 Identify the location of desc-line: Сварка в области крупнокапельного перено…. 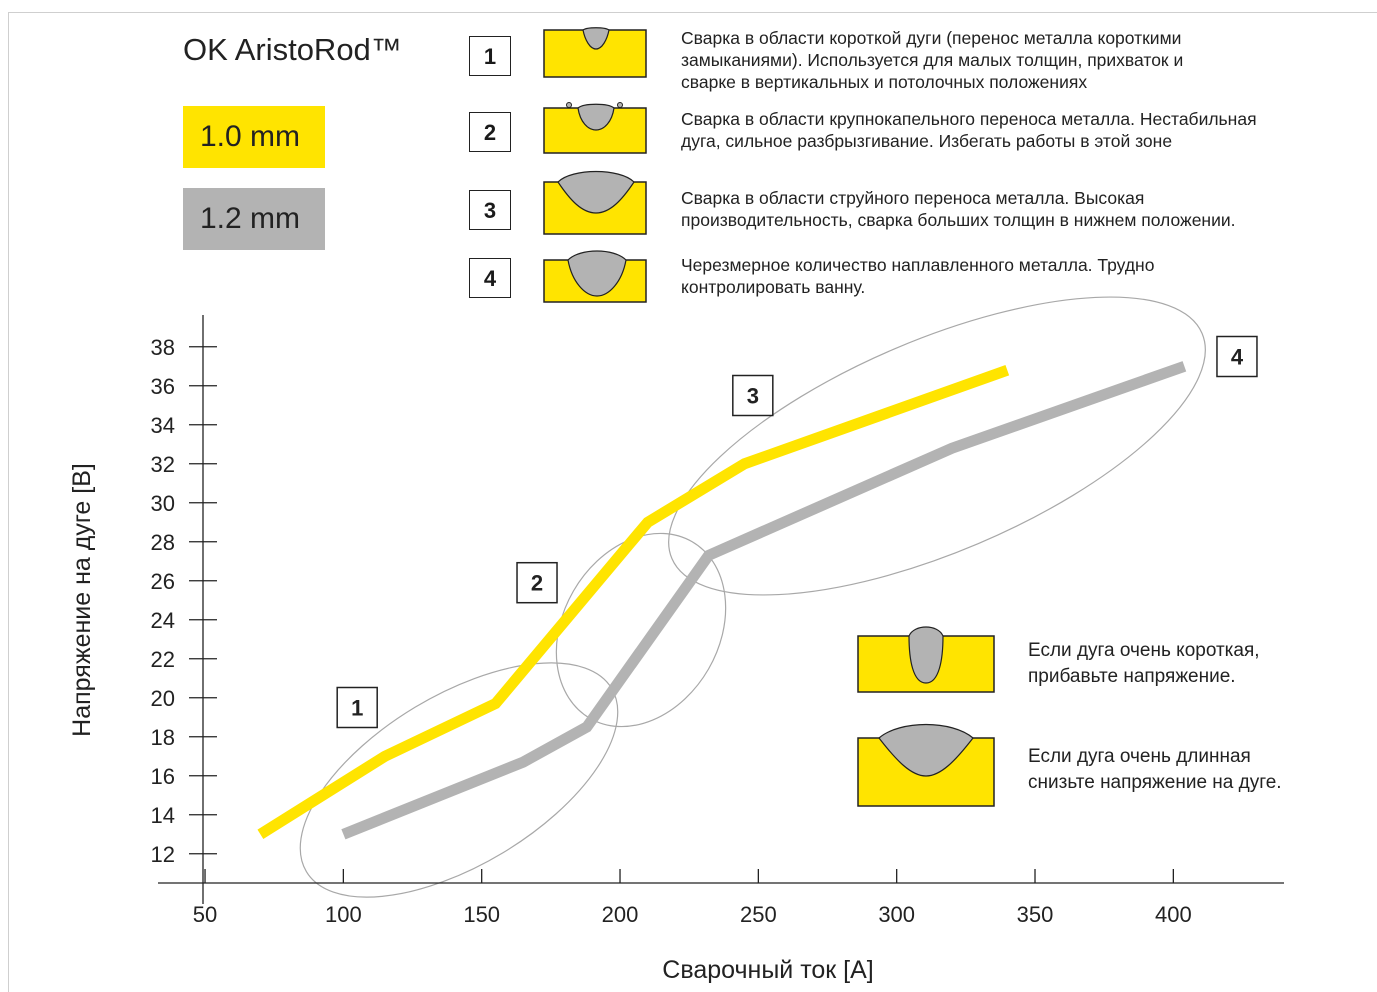
(969, 119).